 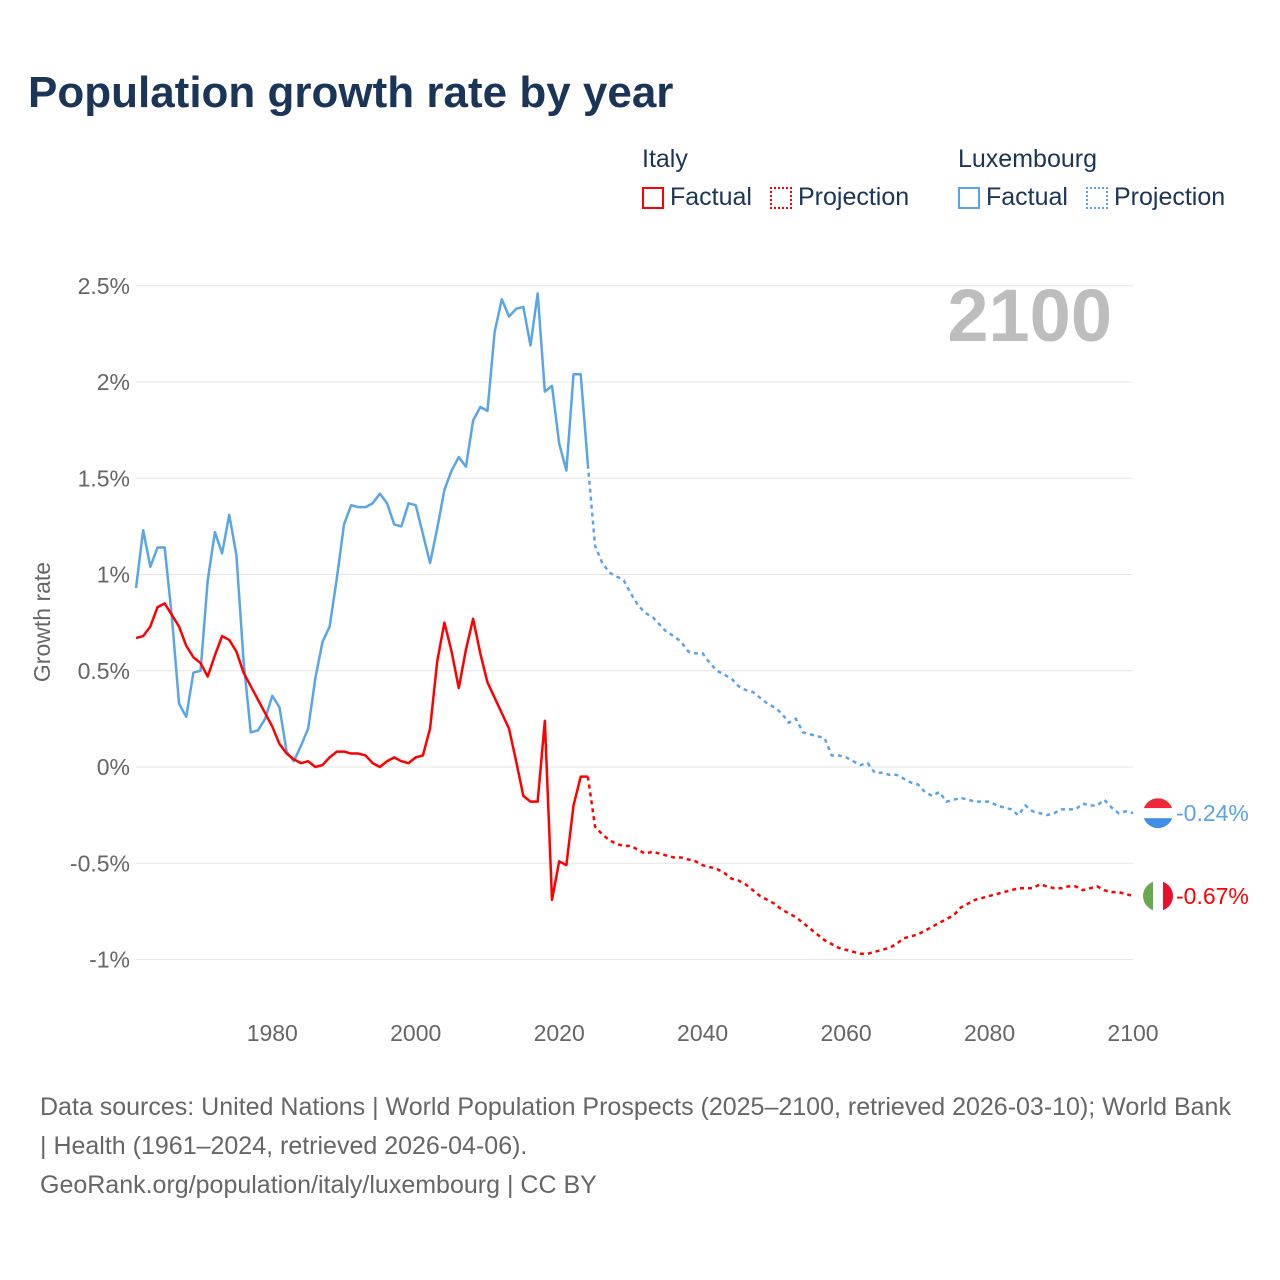 What do you see at coordinates (351, 92) in the screenshot?
I see `chart-title: Population growth rate by year` at bounding box center [351, 92].